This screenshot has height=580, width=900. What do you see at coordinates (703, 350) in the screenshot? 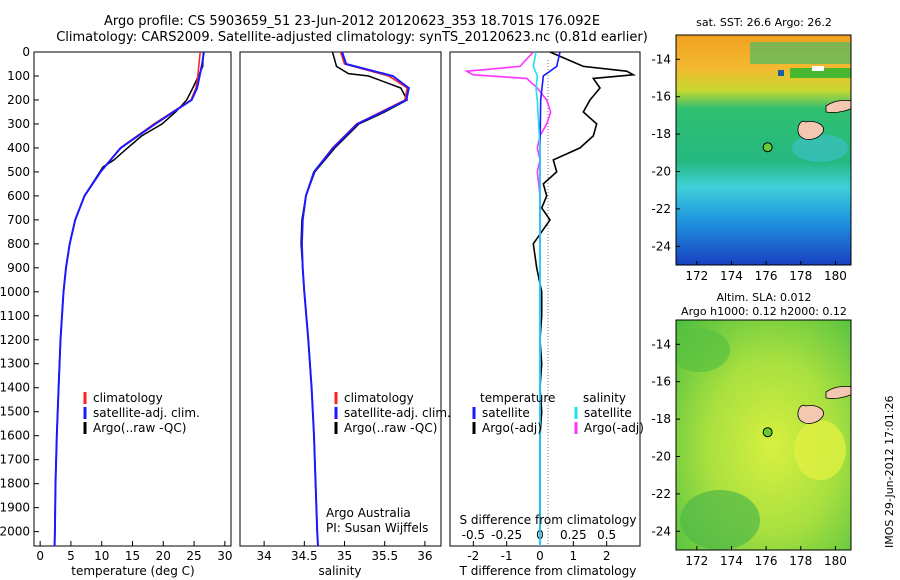
I see `sla-low-patch` at bounding box center [703, 350].